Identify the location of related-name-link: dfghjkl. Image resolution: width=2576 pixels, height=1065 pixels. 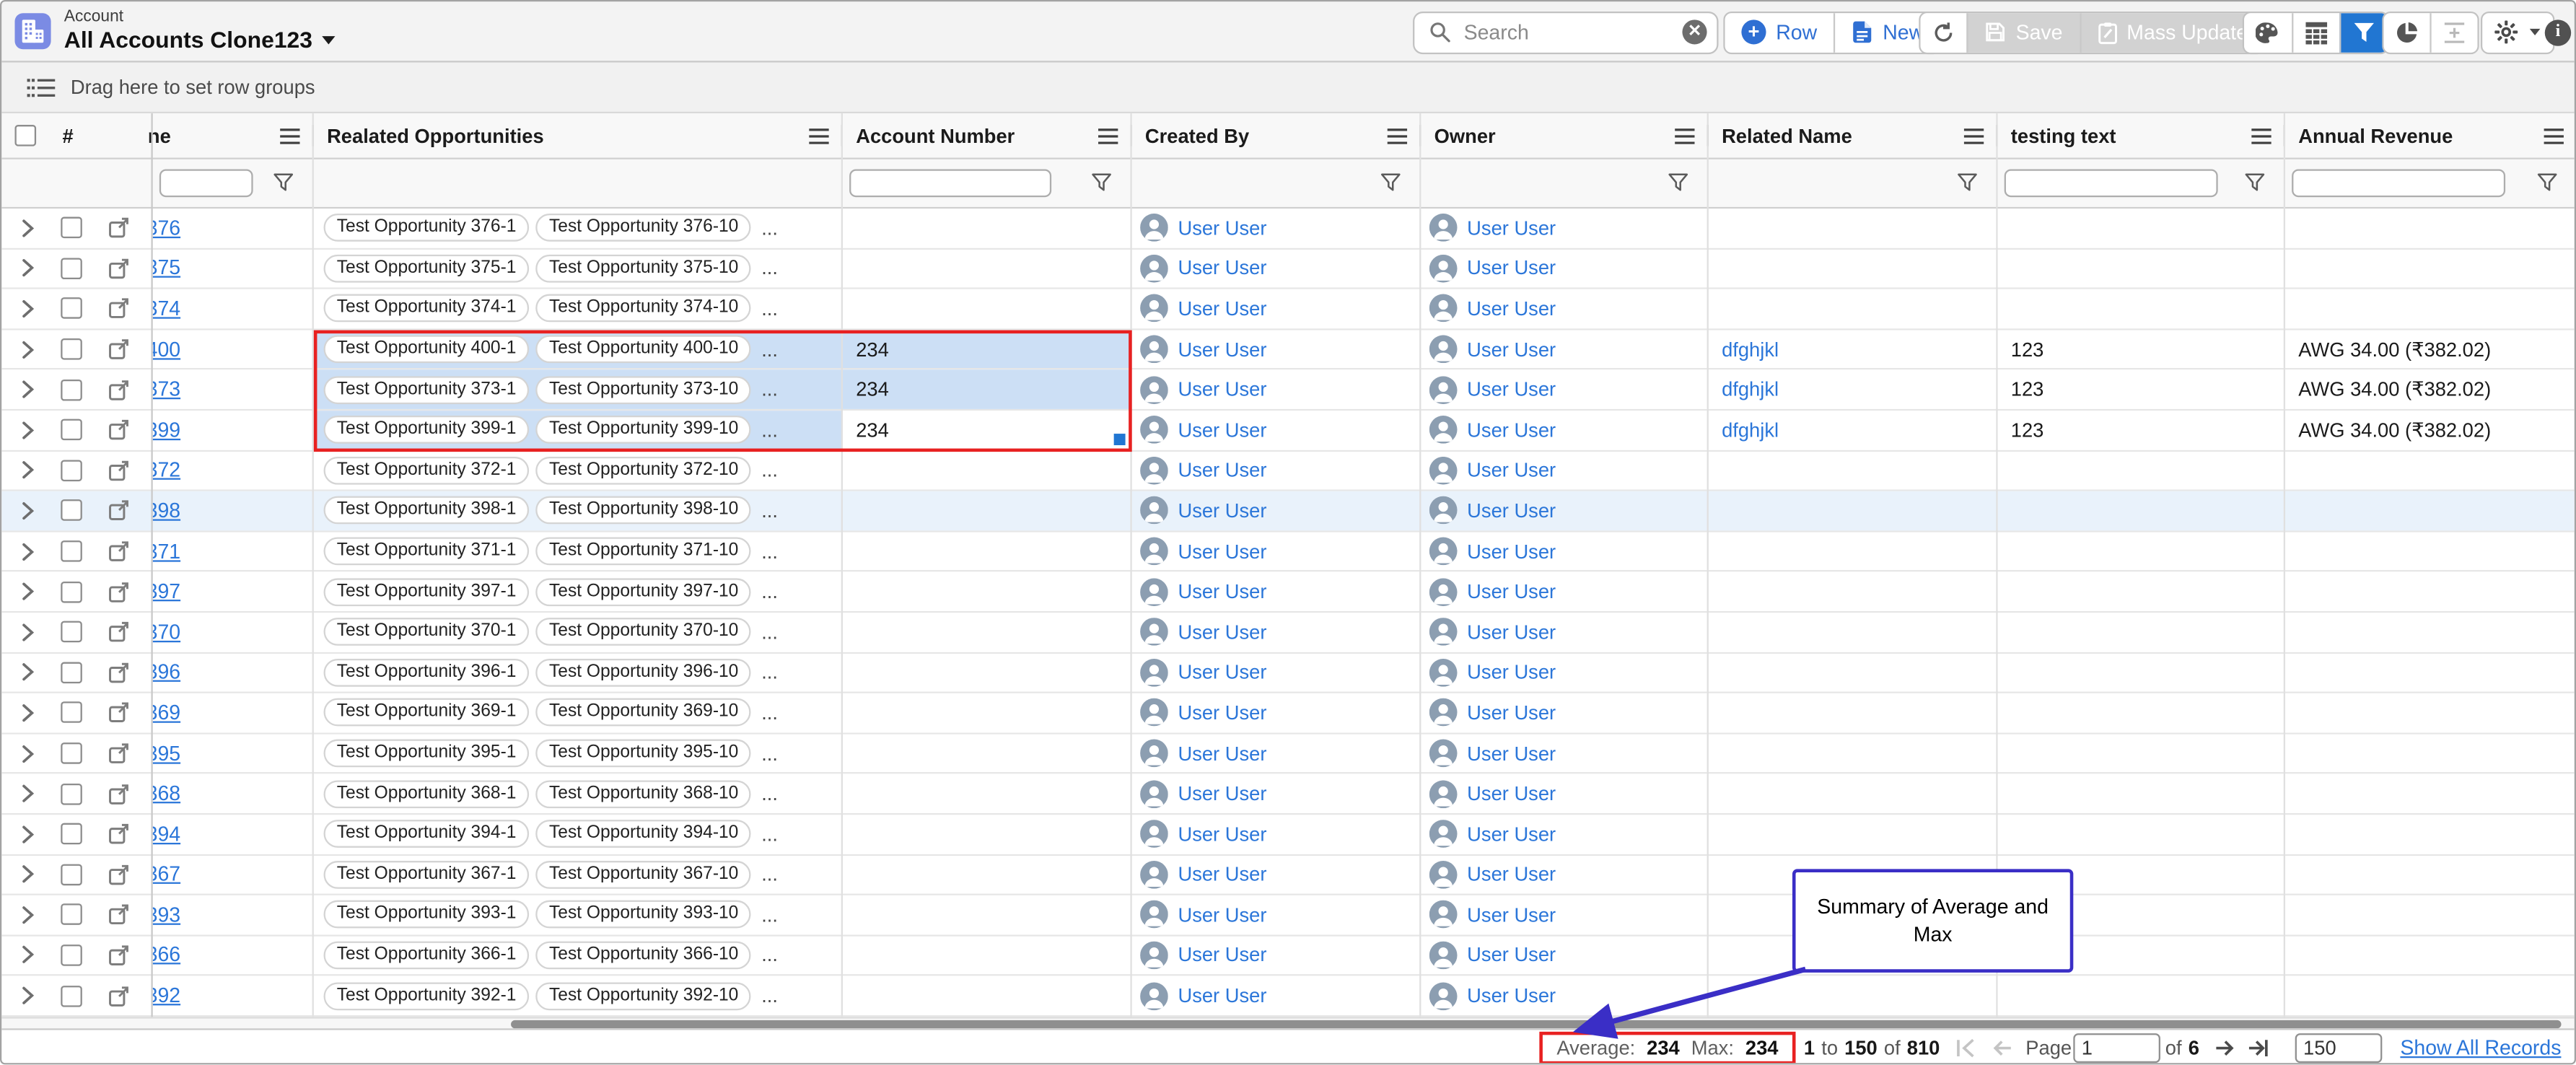
(1750, 349).